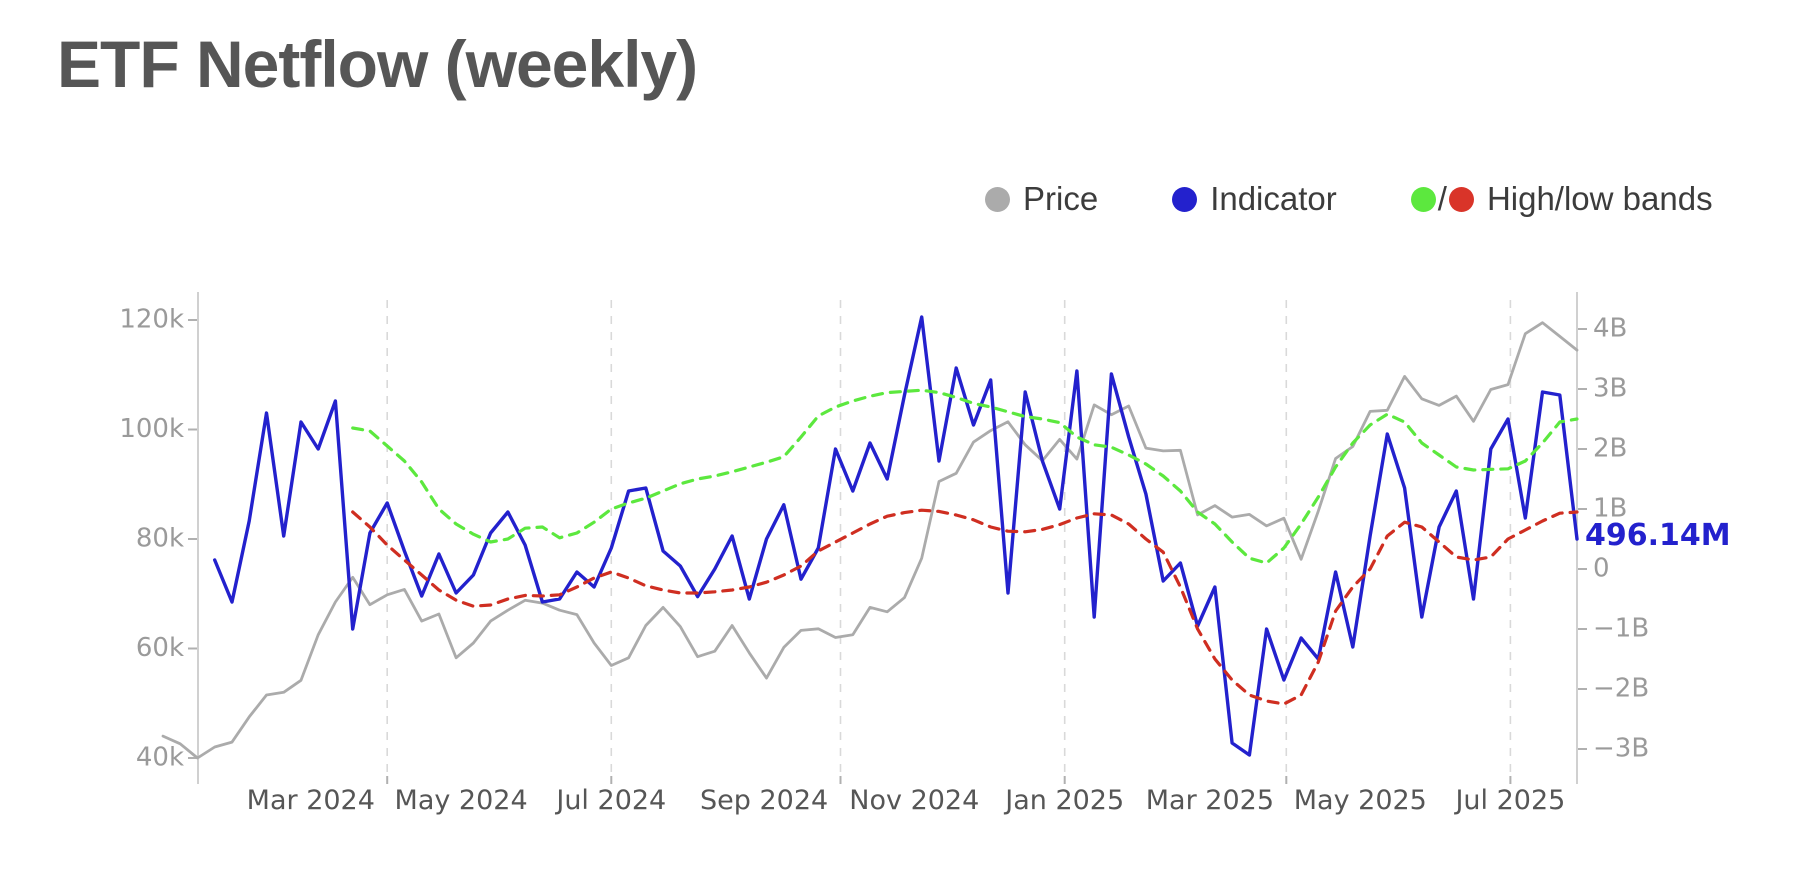 The width and height of the screenshot is (1812, 890). Describe the element at coordinates (1185, 199) in the screenshot. I see `indicator-legend-dot-icon` at that location.